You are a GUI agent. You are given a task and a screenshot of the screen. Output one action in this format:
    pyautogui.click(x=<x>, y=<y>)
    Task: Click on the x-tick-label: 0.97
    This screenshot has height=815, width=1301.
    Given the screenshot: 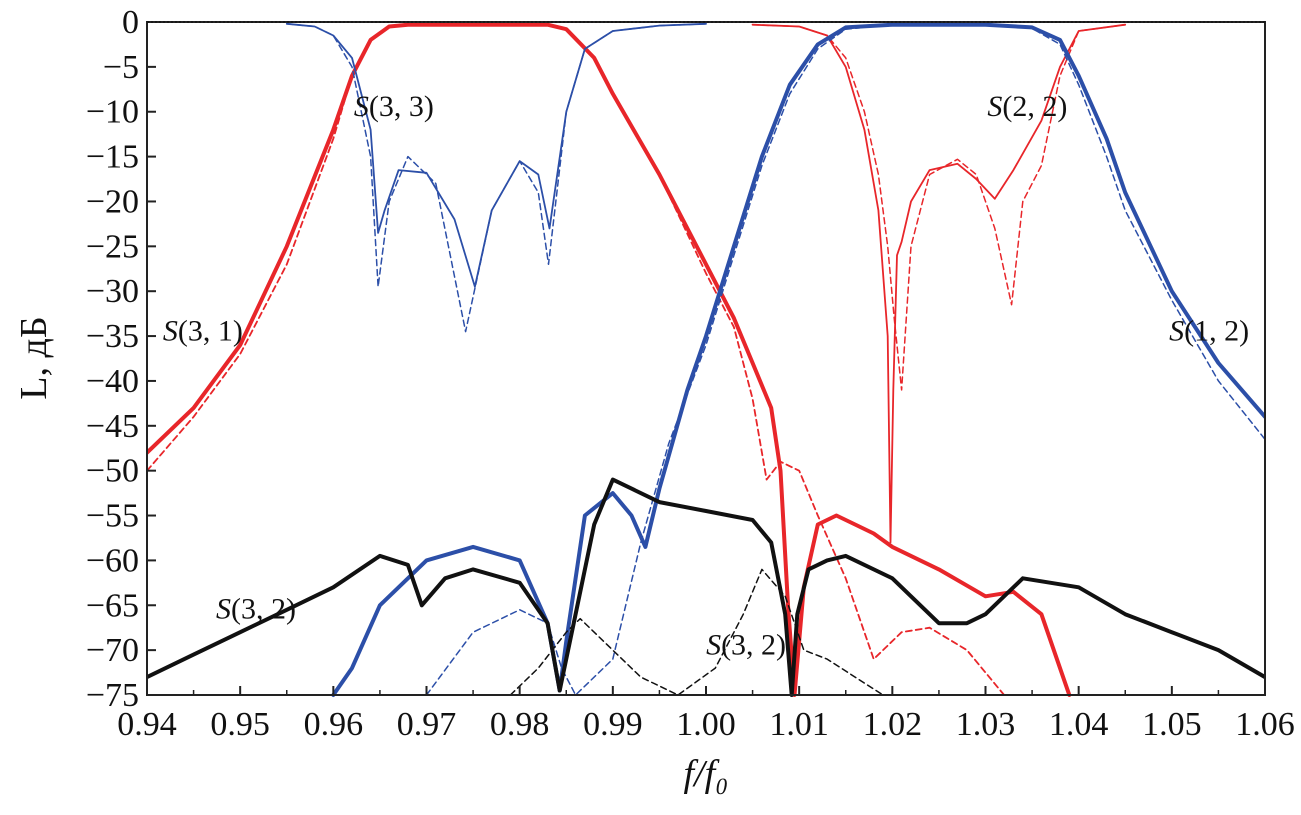 What is the action you would take?
    pyautogui.click(x=427, y=724)
    